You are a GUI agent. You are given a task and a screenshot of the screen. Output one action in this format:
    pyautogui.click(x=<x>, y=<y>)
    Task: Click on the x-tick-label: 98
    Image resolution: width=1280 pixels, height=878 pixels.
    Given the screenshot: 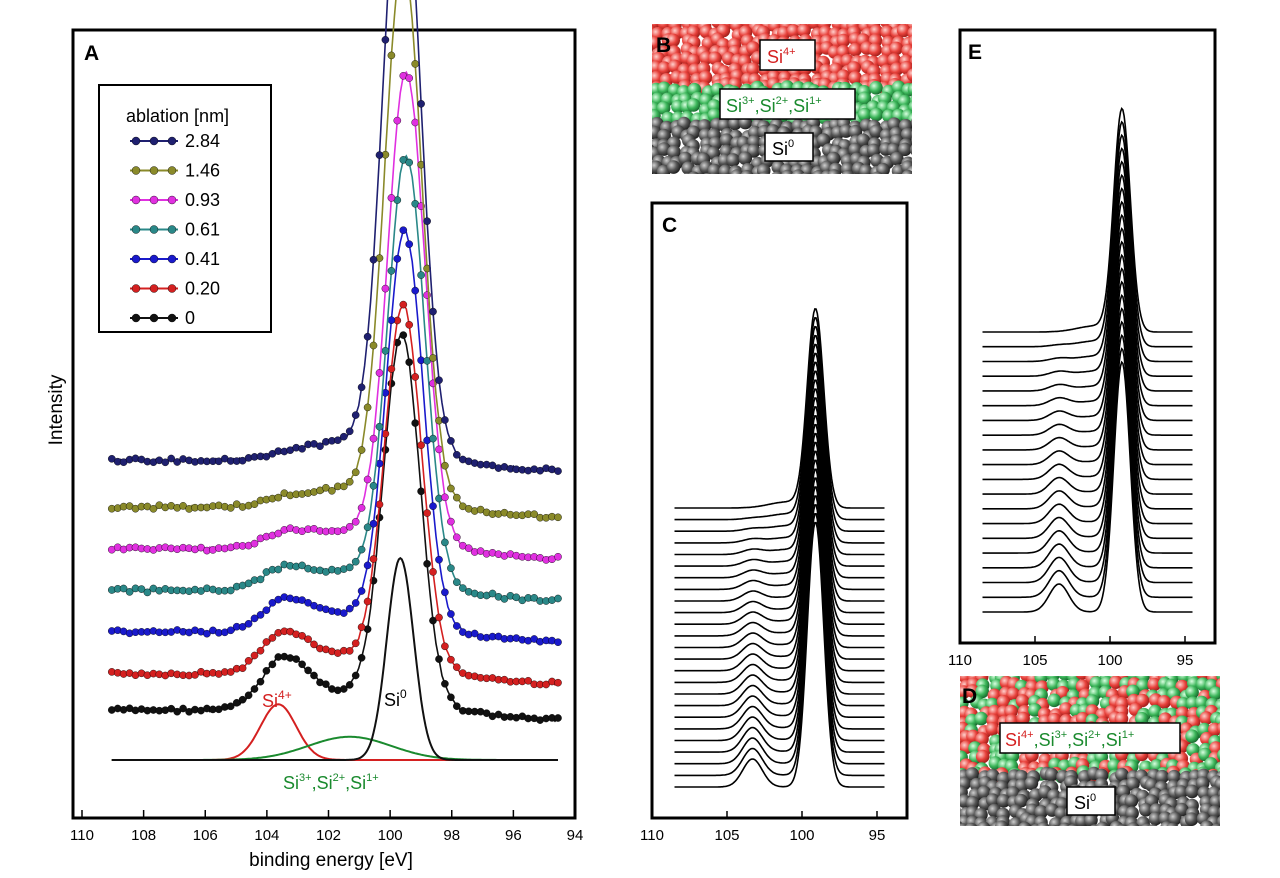 What is the action you would take?
    pyautogui.click(x=451, y=835)
    